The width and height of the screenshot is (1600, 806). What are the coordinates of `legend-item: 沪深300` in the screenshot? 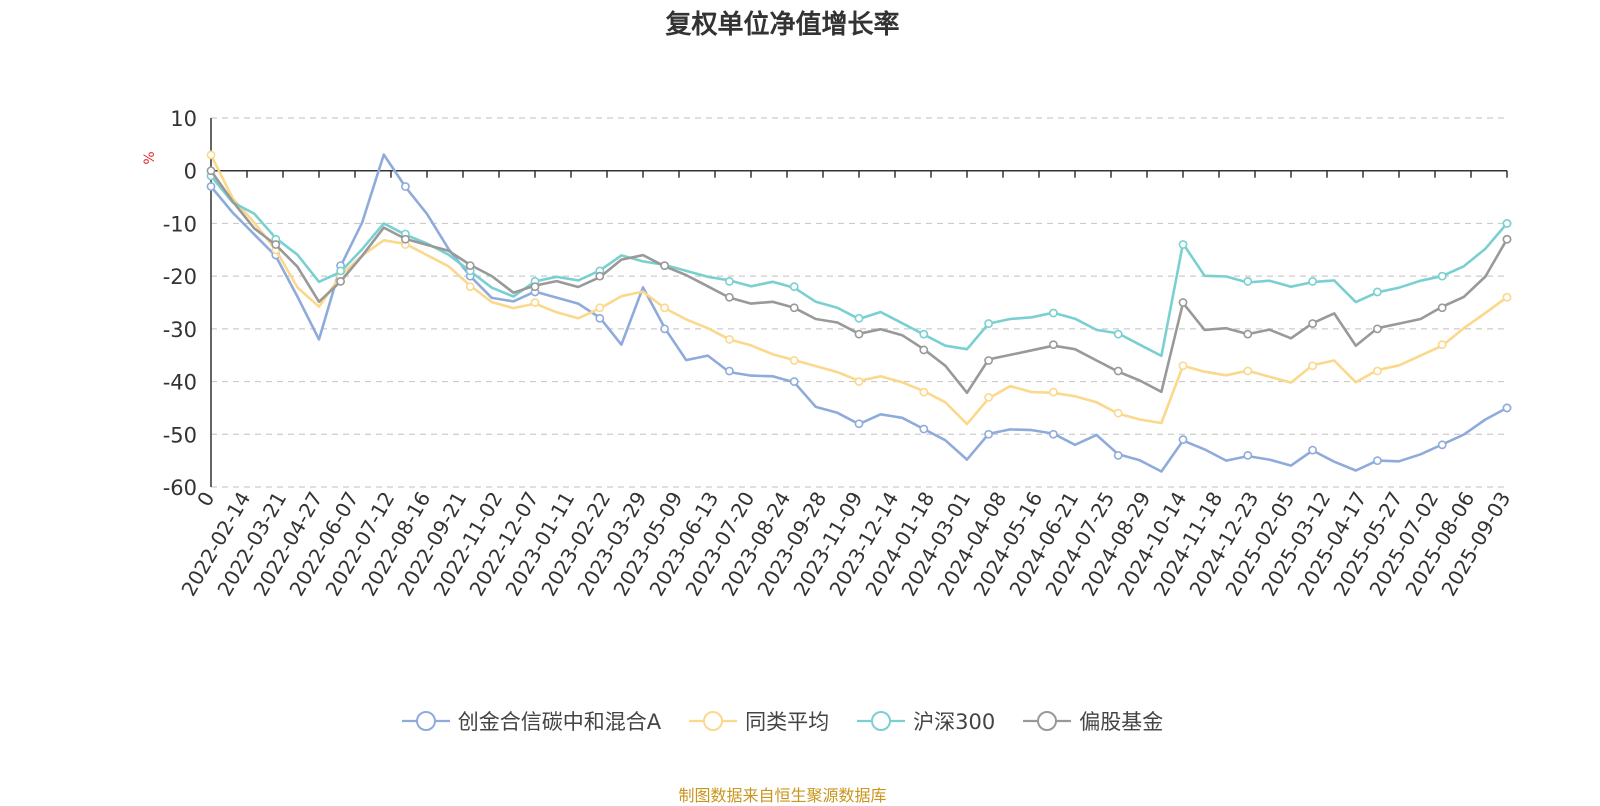 It's located at (926, 721).